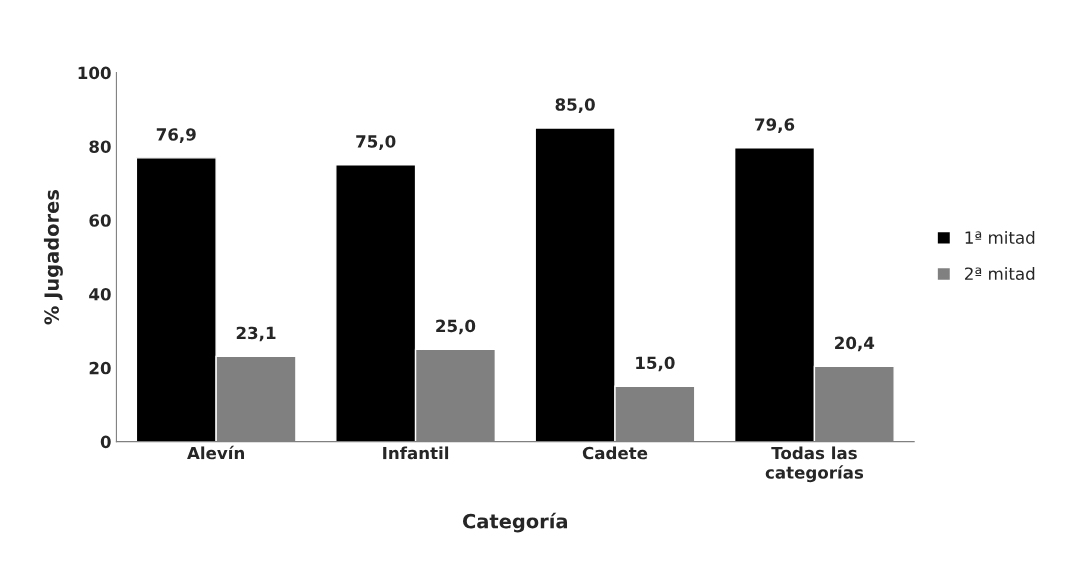 The height and width of the screenshot is (572, 1078). I want to click on data-label: 20,4, so click(855, 344).